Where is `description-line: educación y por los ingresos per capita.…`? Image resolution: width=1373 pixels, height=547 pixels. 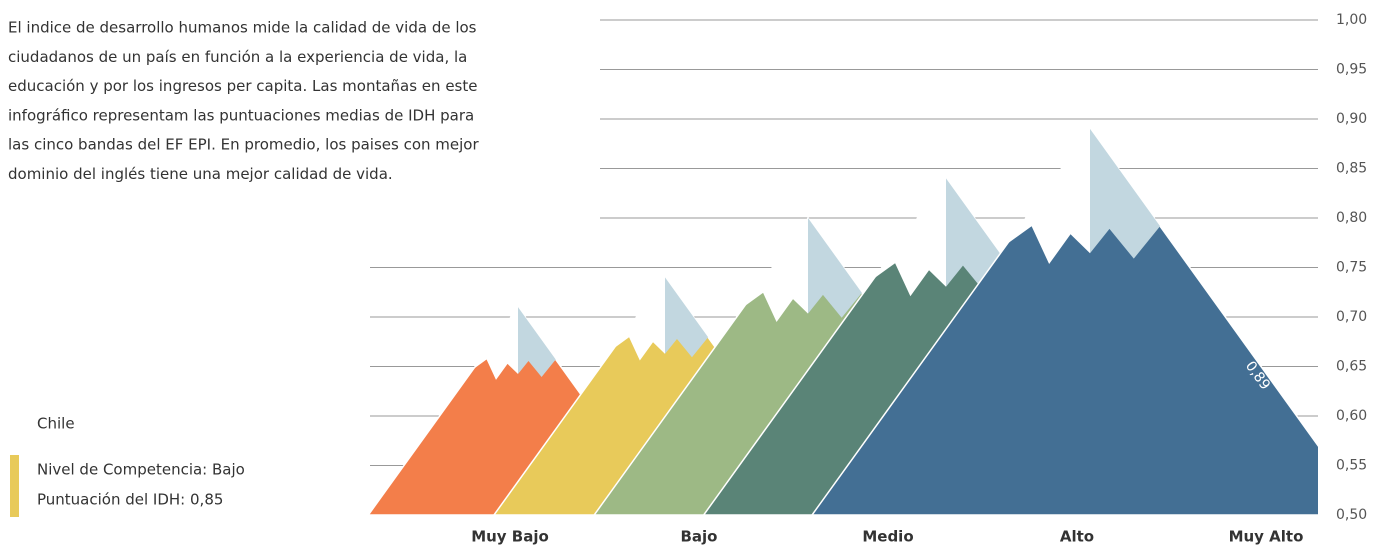 description-line: educación y por los ingresos per capita.… is located at coordinates (242, 86).